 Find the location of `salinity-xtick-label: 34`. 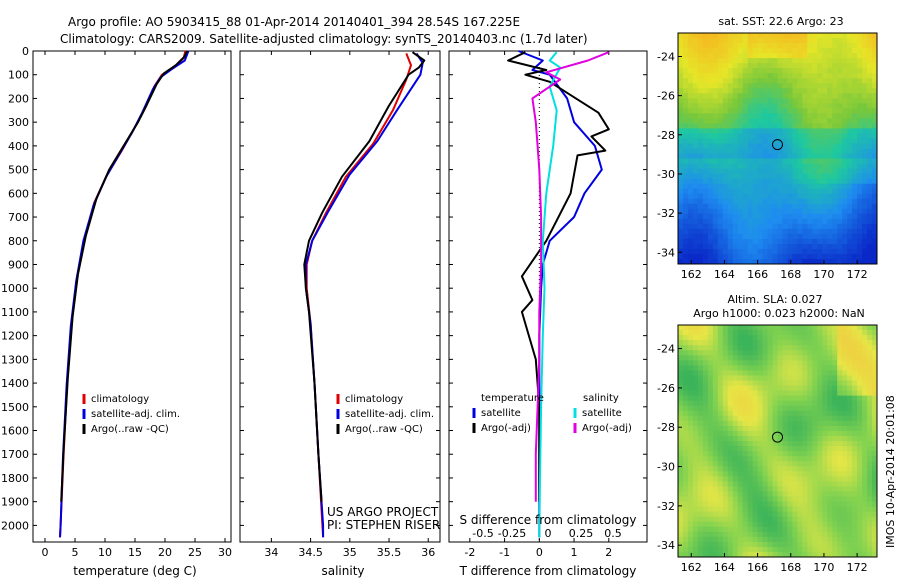

salinity-xtick-label: 34 is located at coordinates (271, 552).